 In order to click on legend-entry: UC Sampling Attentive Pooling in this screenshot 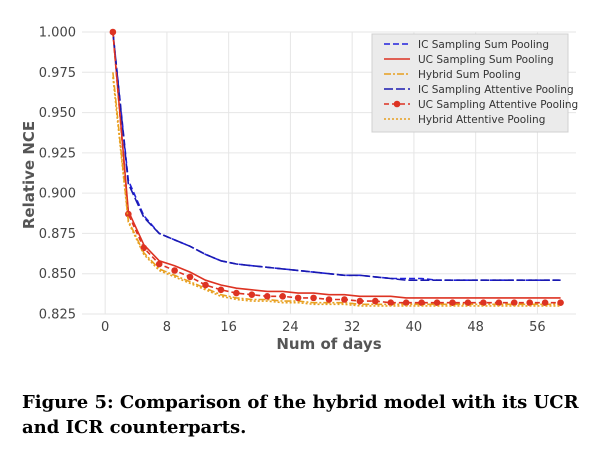, I will do `click(498, 105)`.